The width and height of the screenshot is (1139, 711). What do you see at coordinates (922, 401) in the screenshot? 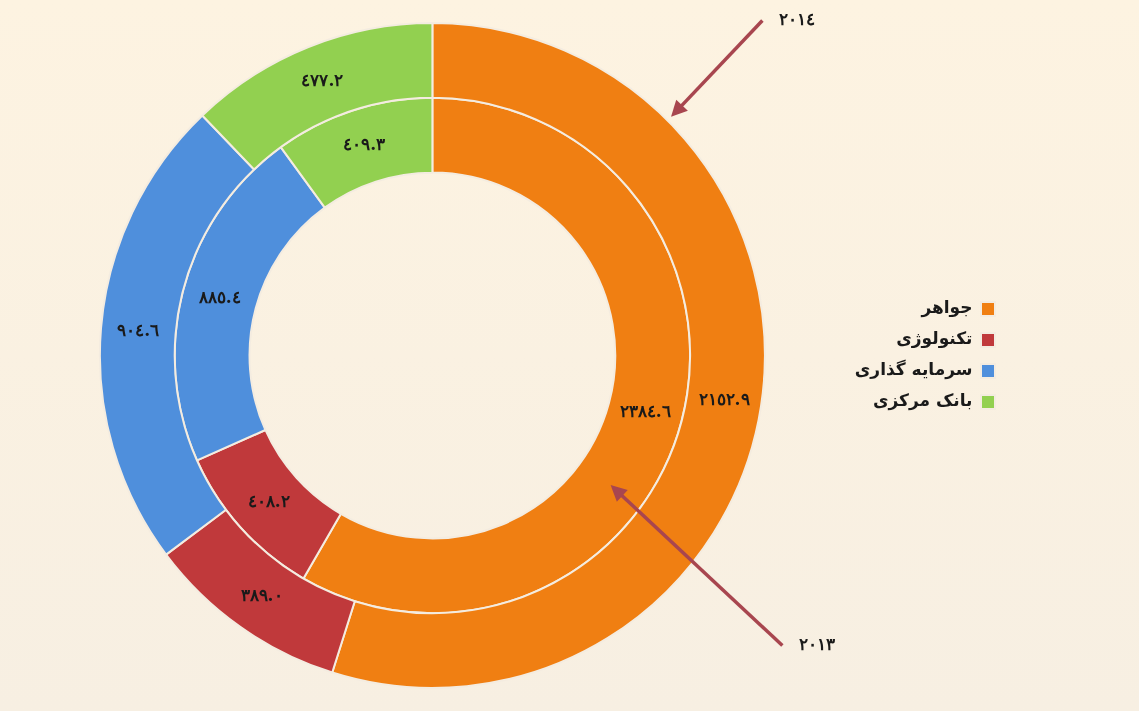
I see `legend-label: بانک مرکزی` at bounding box center [922, 401].